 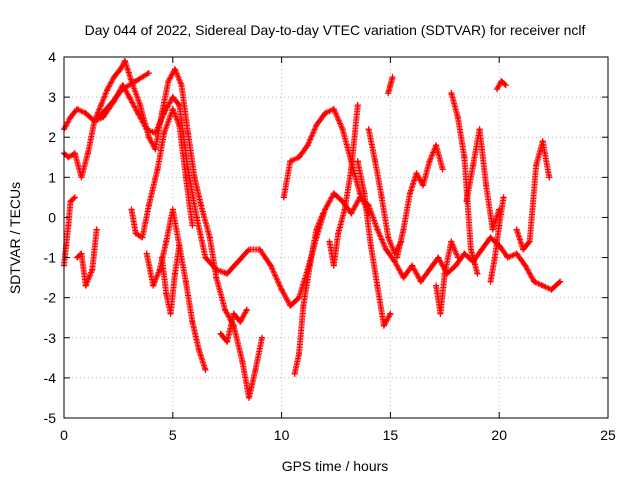 What do you see at coordinates (50, 378) in the screenshot?
I see `y-tick-label: -4` at bounding box center [50, 378].